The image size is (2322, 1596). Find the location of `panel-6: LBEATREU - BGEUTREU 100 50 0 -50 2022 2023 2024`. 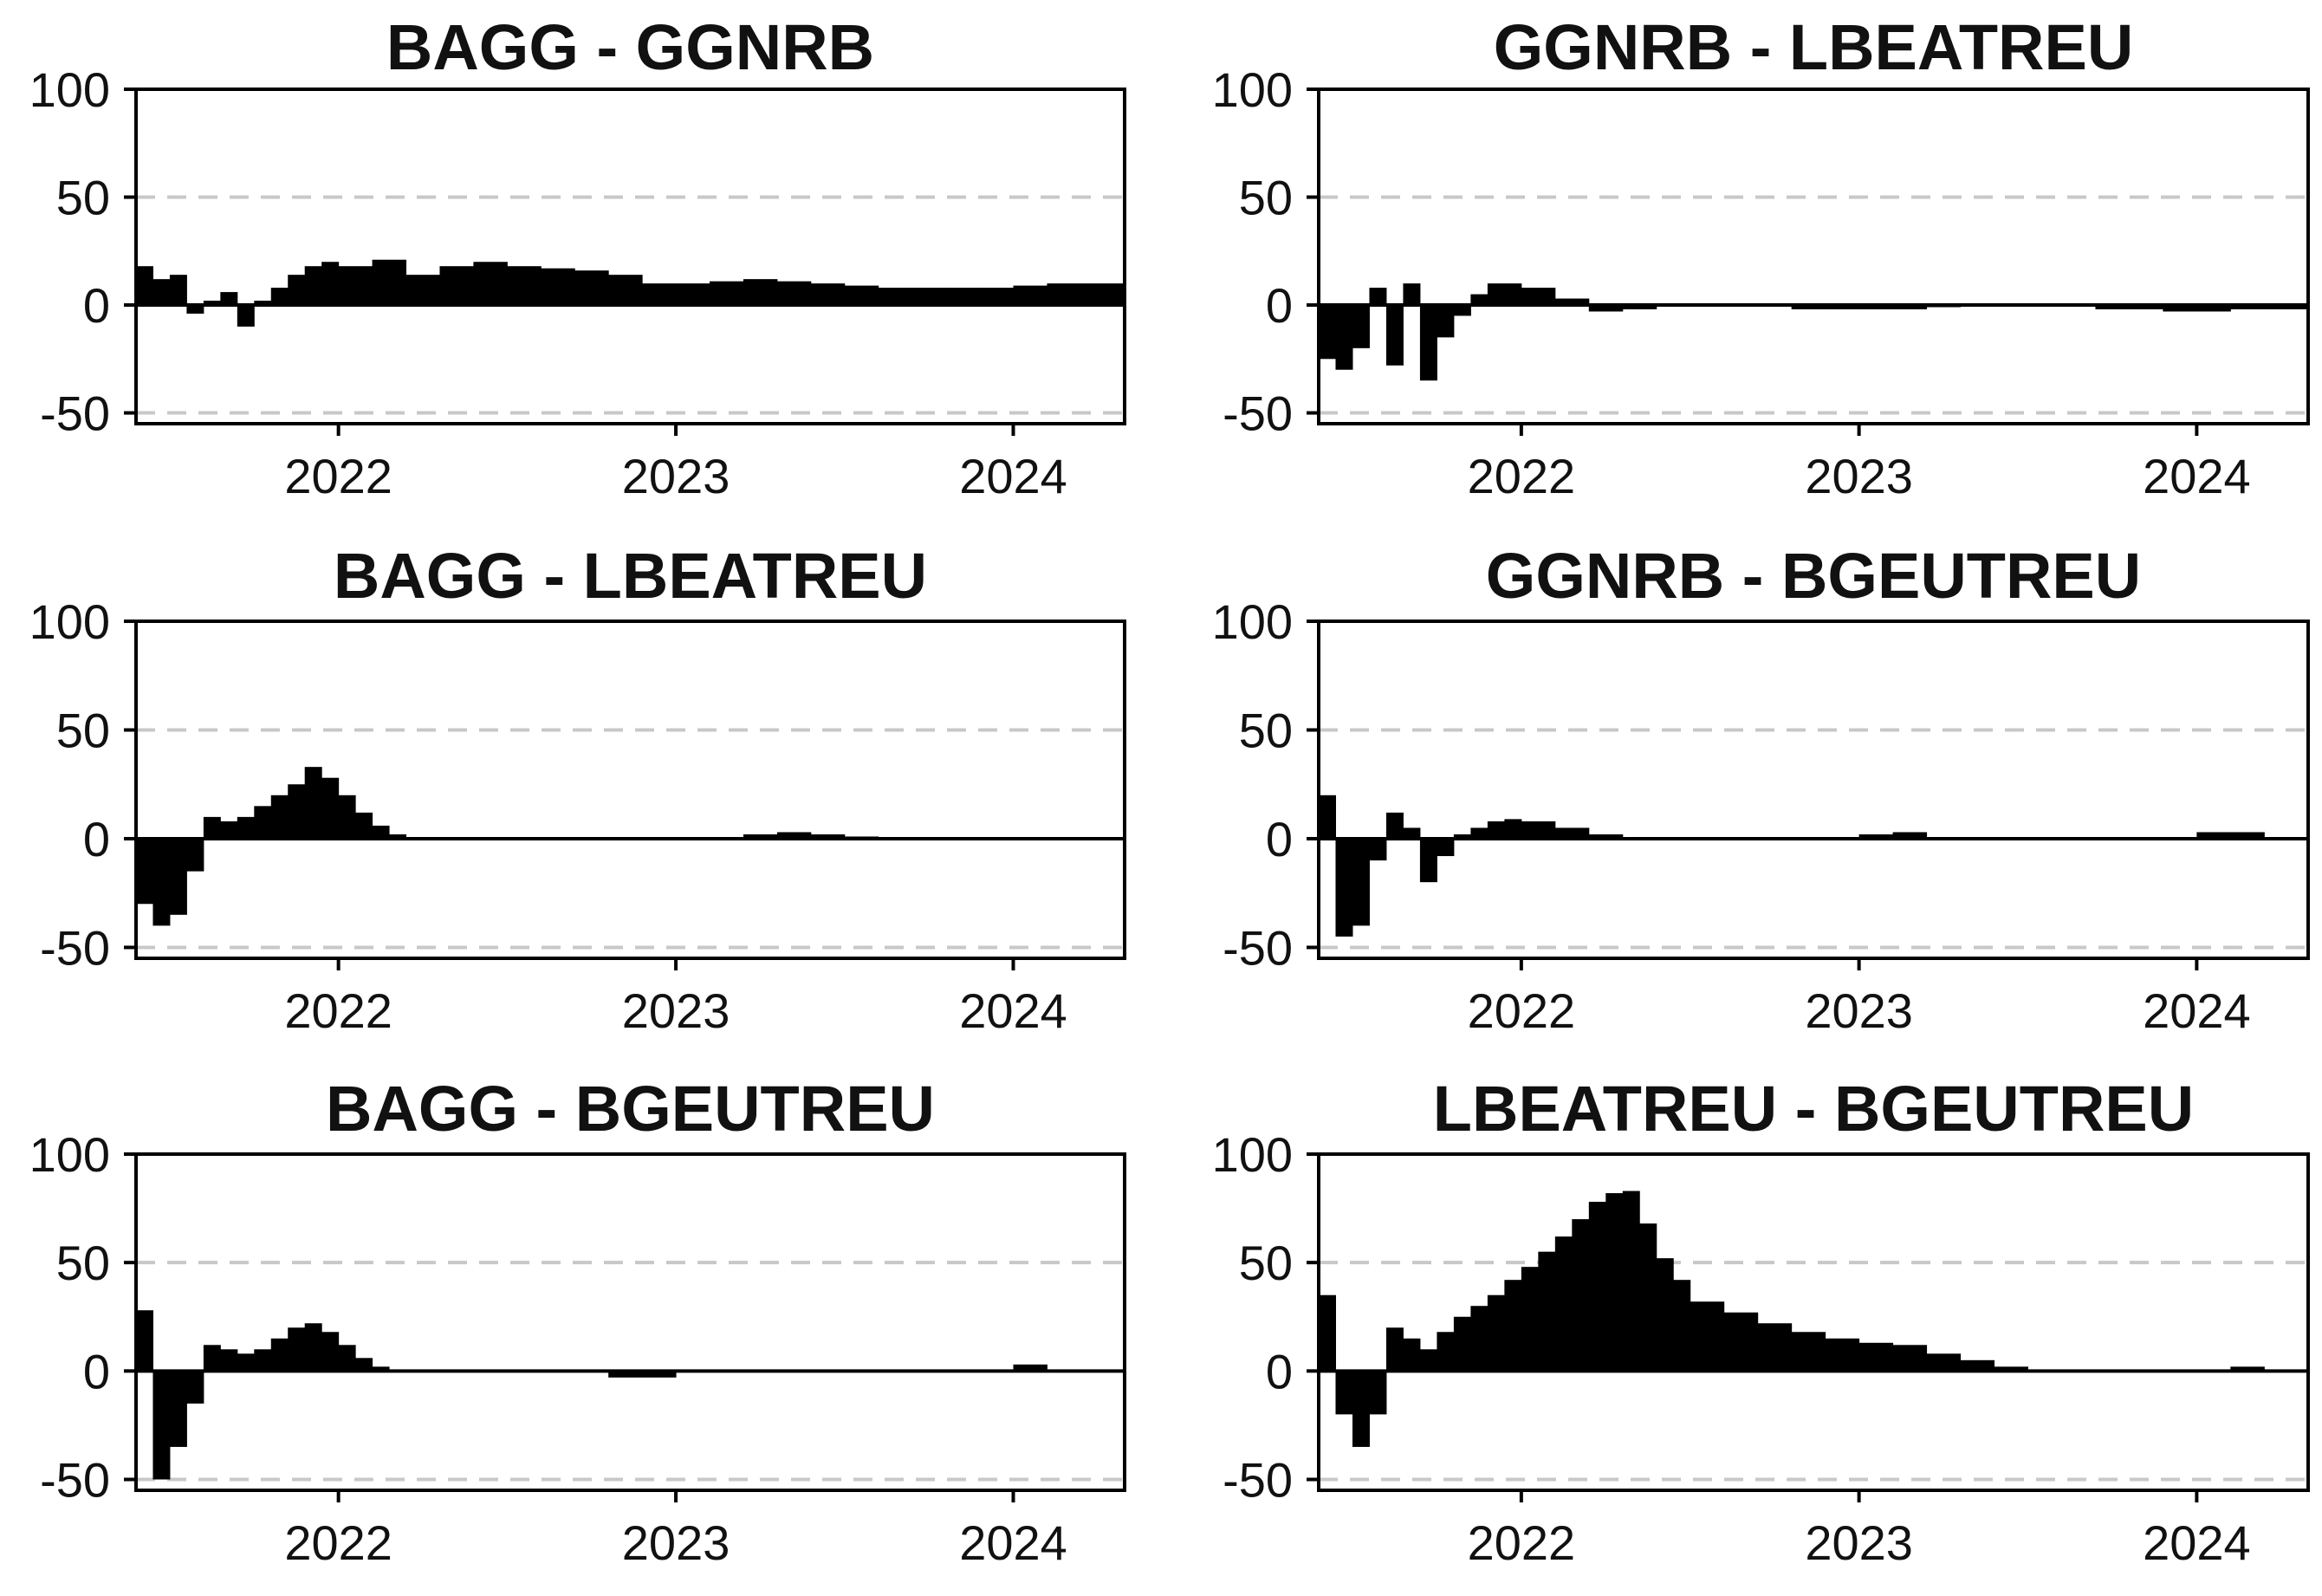

panel-6: LBEATREU - BGEUTREU 100 50 0 -50 2022 2023 2024 is located at coordinates (1761, 1321).